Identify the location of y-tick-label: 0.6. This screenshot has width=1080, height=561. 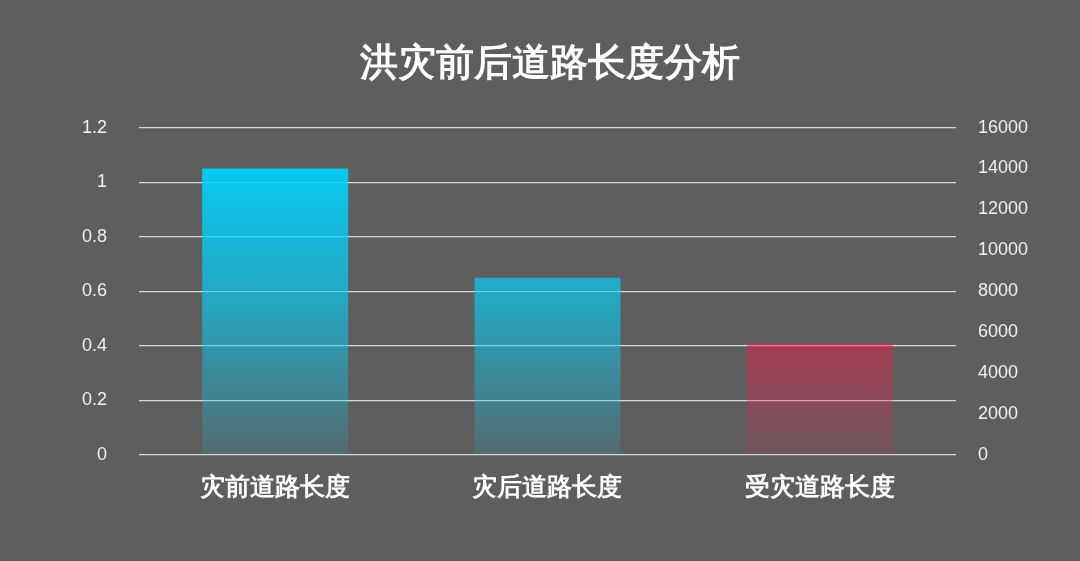
(94, 290).